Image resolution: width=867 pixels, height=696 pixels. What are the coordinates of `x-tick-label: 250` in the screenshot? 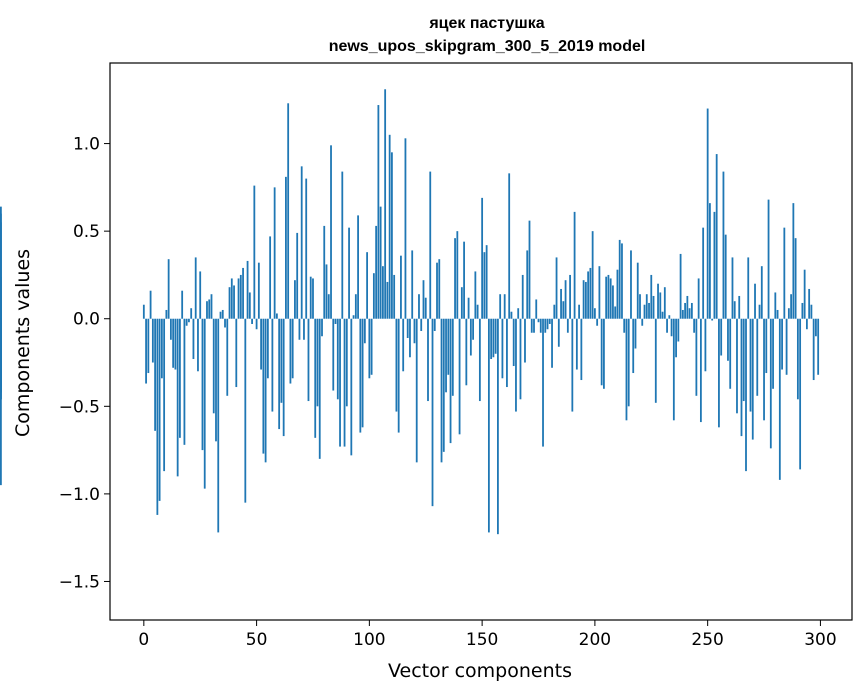 It's located at (707, 640).